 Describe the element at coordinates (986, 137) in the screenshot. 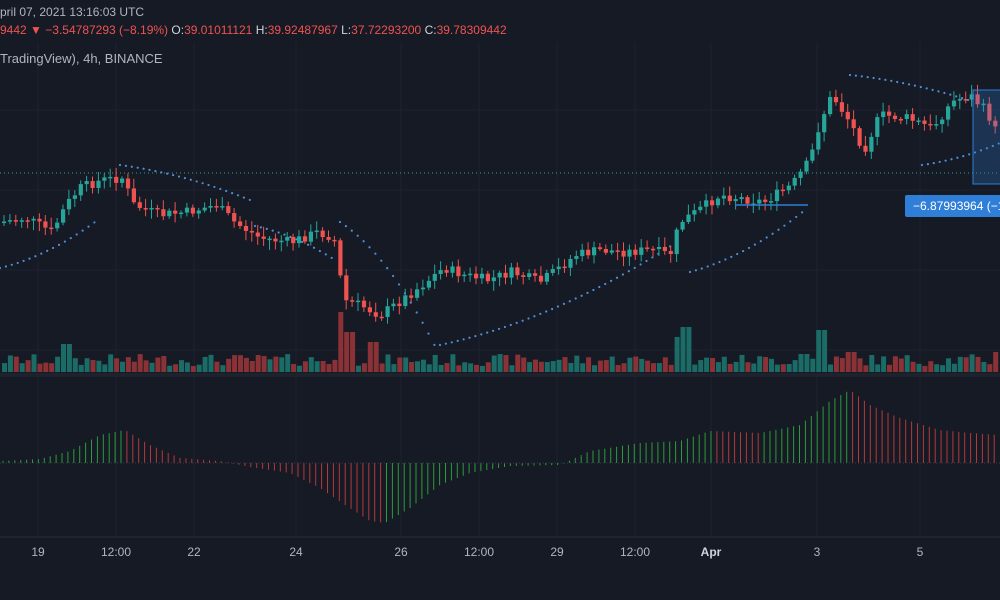

I see `measure-range-box` at that location.